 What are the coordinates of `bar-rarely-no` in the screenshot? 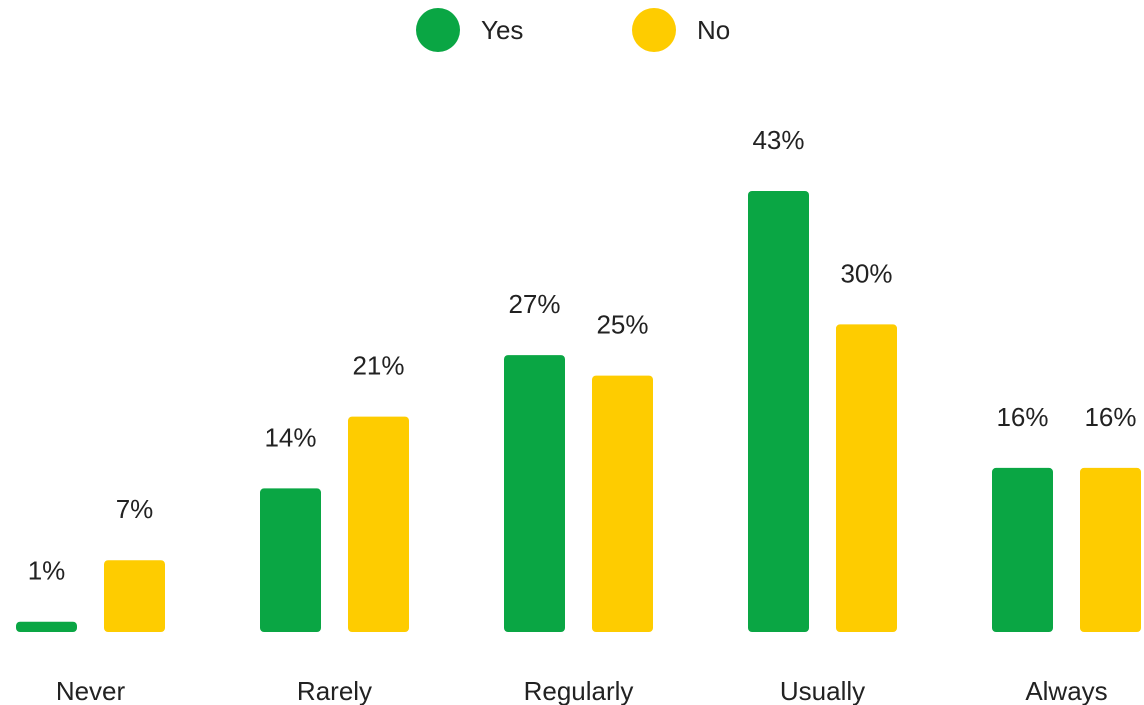 It's located at (378, 524).